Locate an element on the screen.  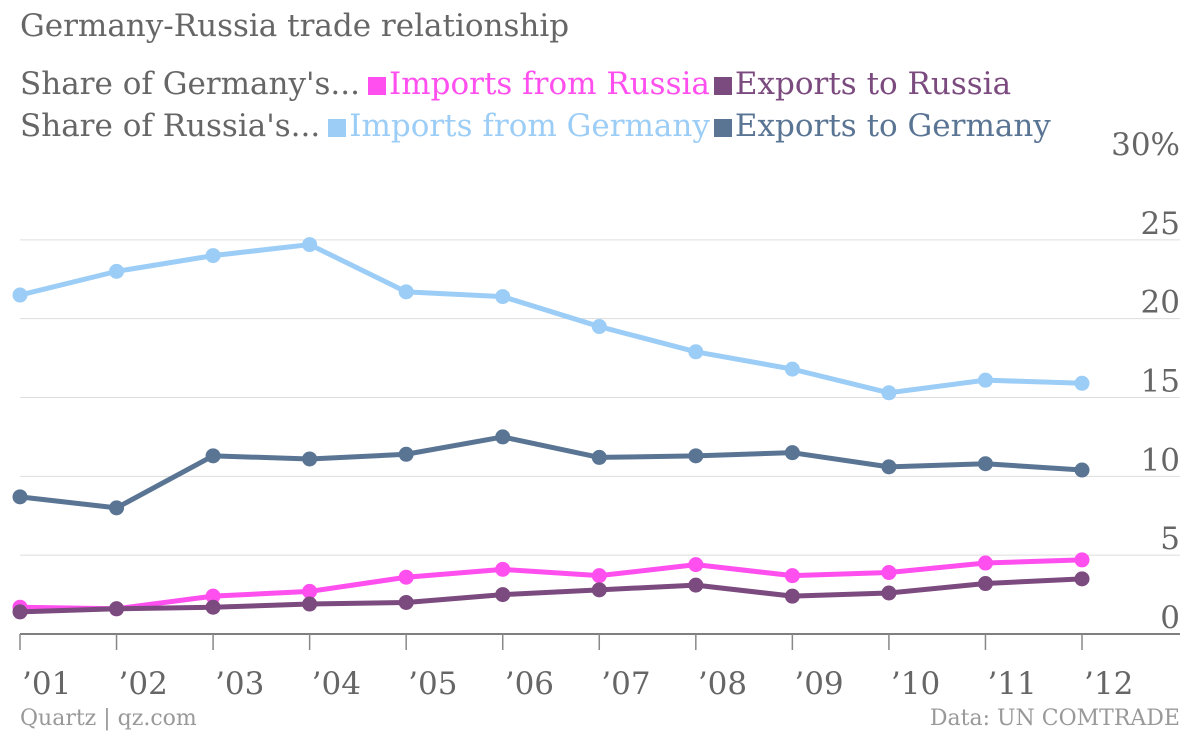
y-tick-label: 20 is located at coordinates (1160, 303).